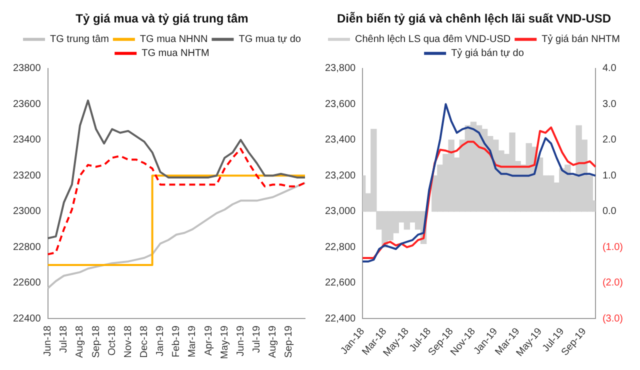  What do you see at coordinates (340, 68) in the screenshot?
I see `y-tick-label: 23,800` at bounding box center [340, 68].